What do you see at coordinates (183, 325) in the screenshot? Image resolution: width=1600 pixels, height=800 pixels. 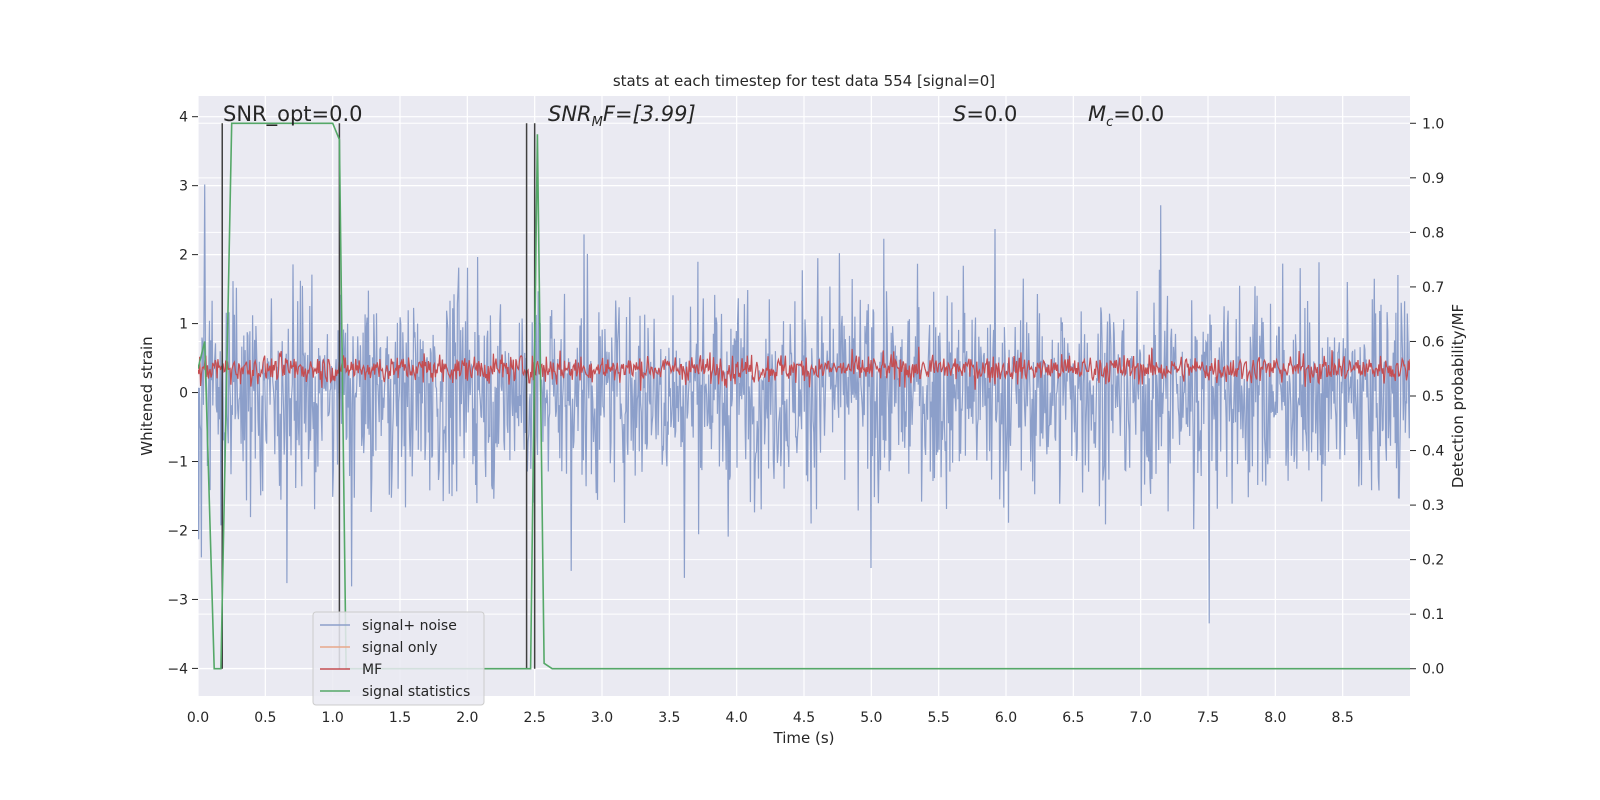 I see `y-left-tick-label: 1` at bounding box center [183, 325].